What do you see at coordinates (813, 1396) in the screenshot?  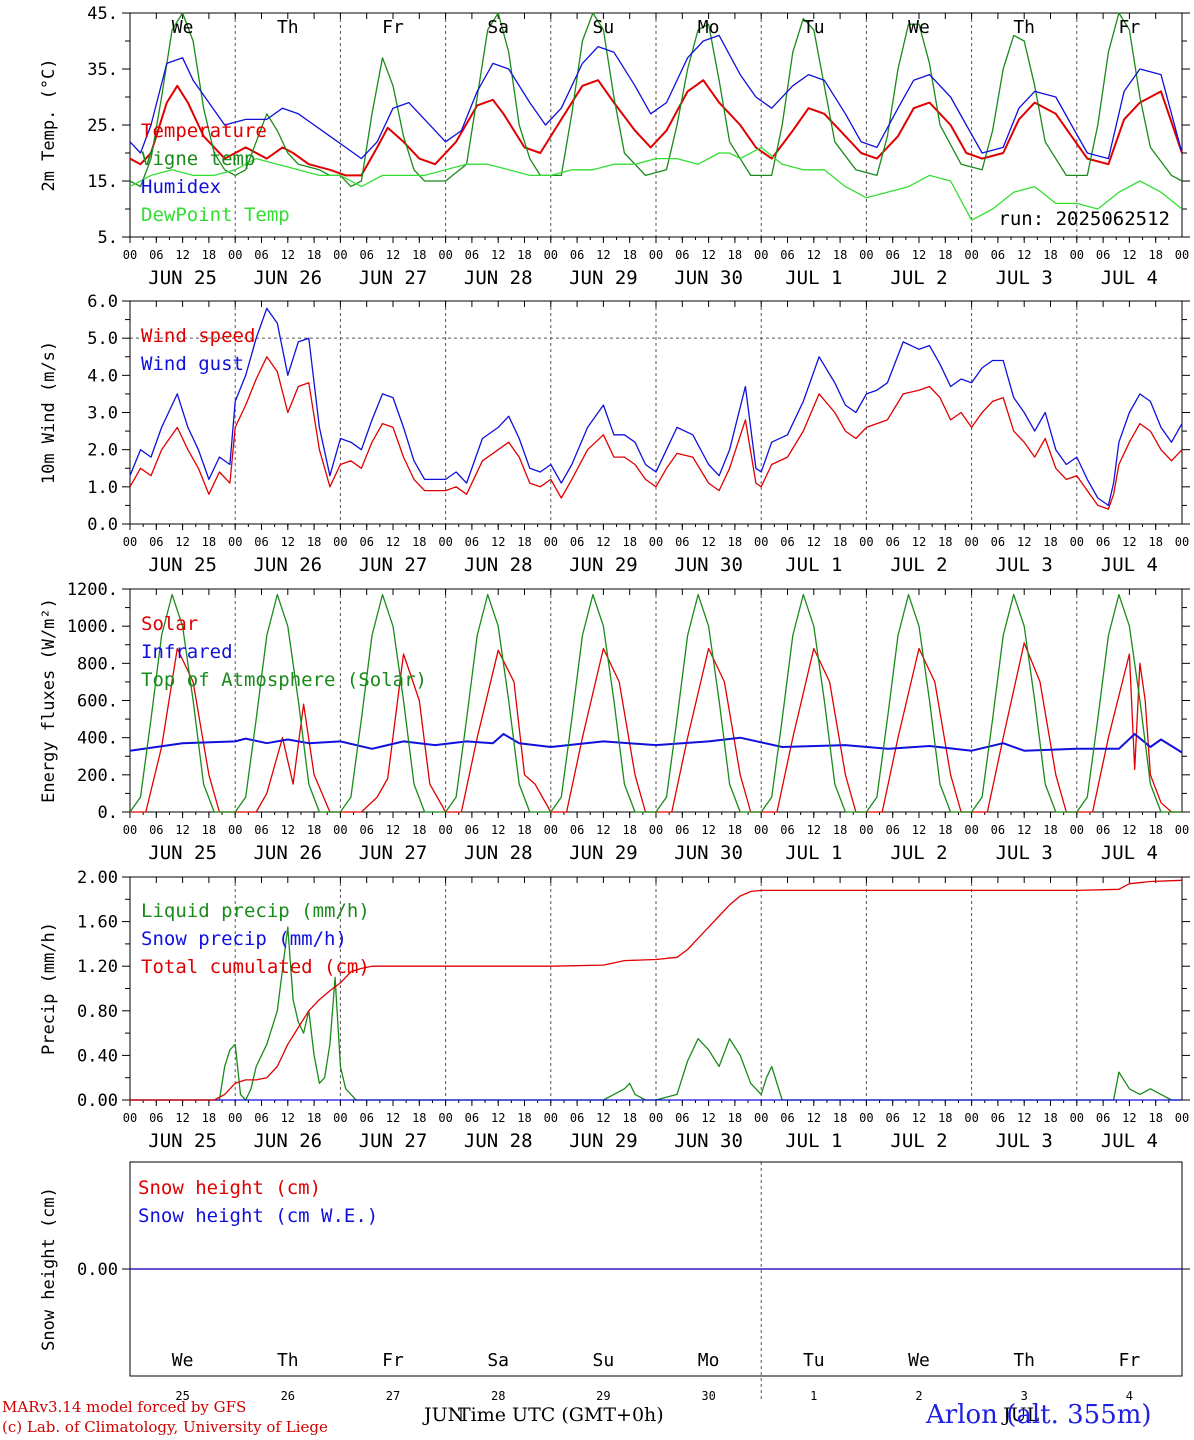 I see `short-date-label: 1` at bounding box center [813, 1396].